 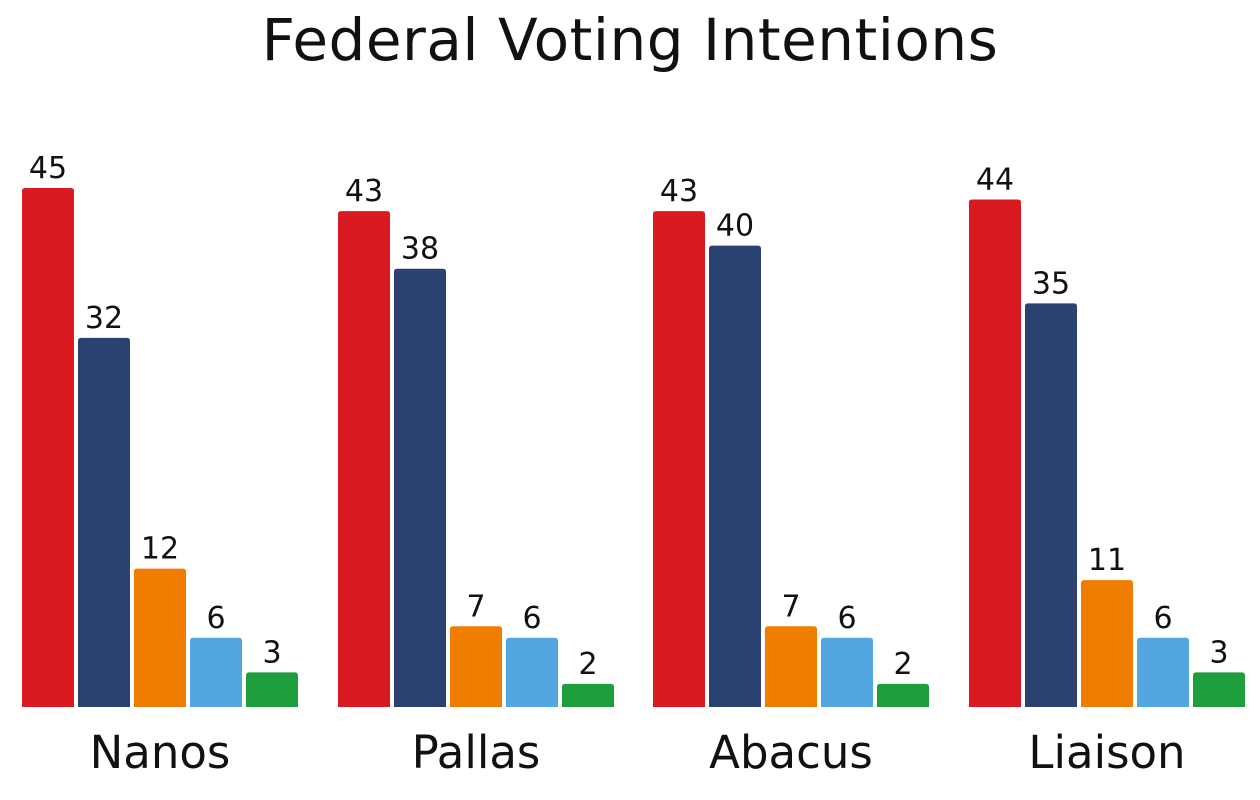 What do you see at coordinates (476, 752) in the screenshot?
I see `category-label-pallas: Pallas` at bounding box center [476, 752].